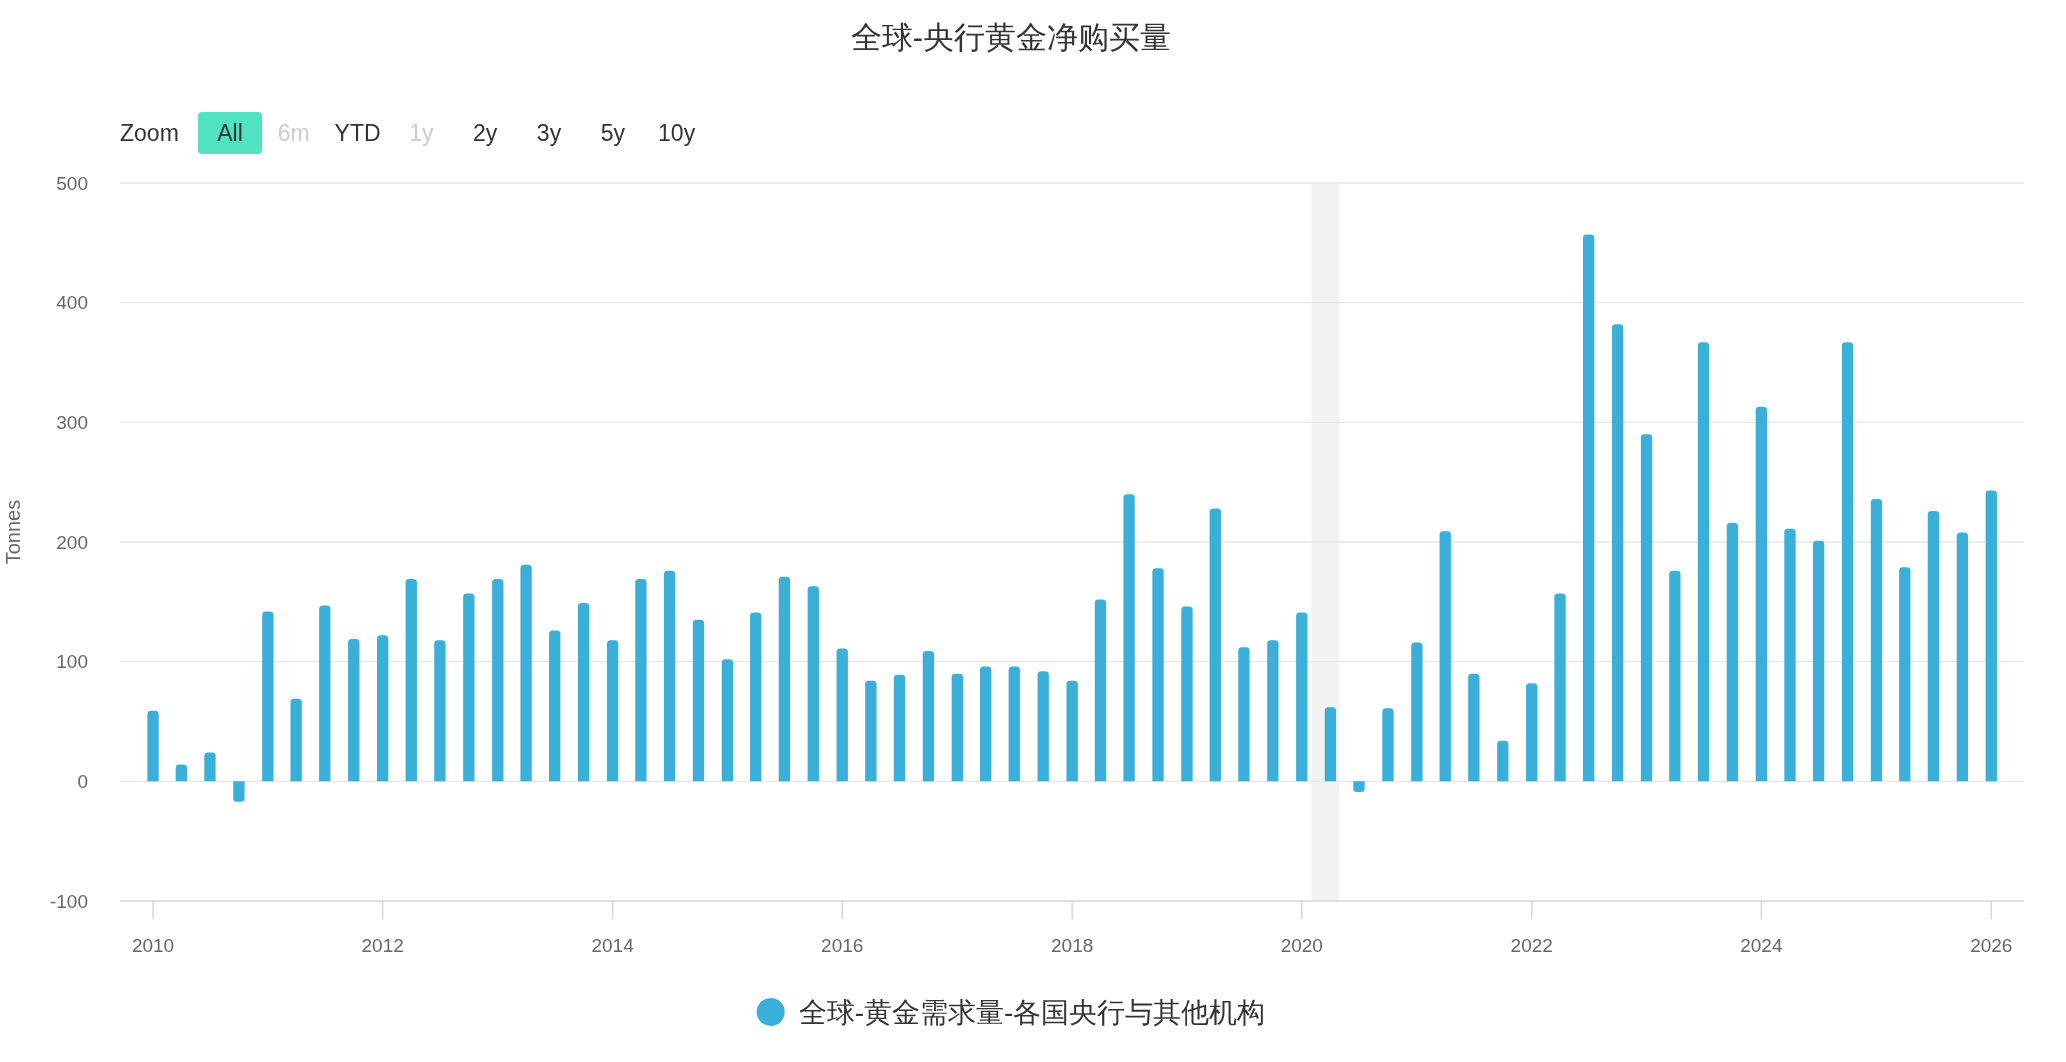 The width and height of the screenshot is (2066, 1062). What do you see at coordinates (230, 133) in the screenshot?
I see `range-button-label: All` at bounding box center [230, 133].